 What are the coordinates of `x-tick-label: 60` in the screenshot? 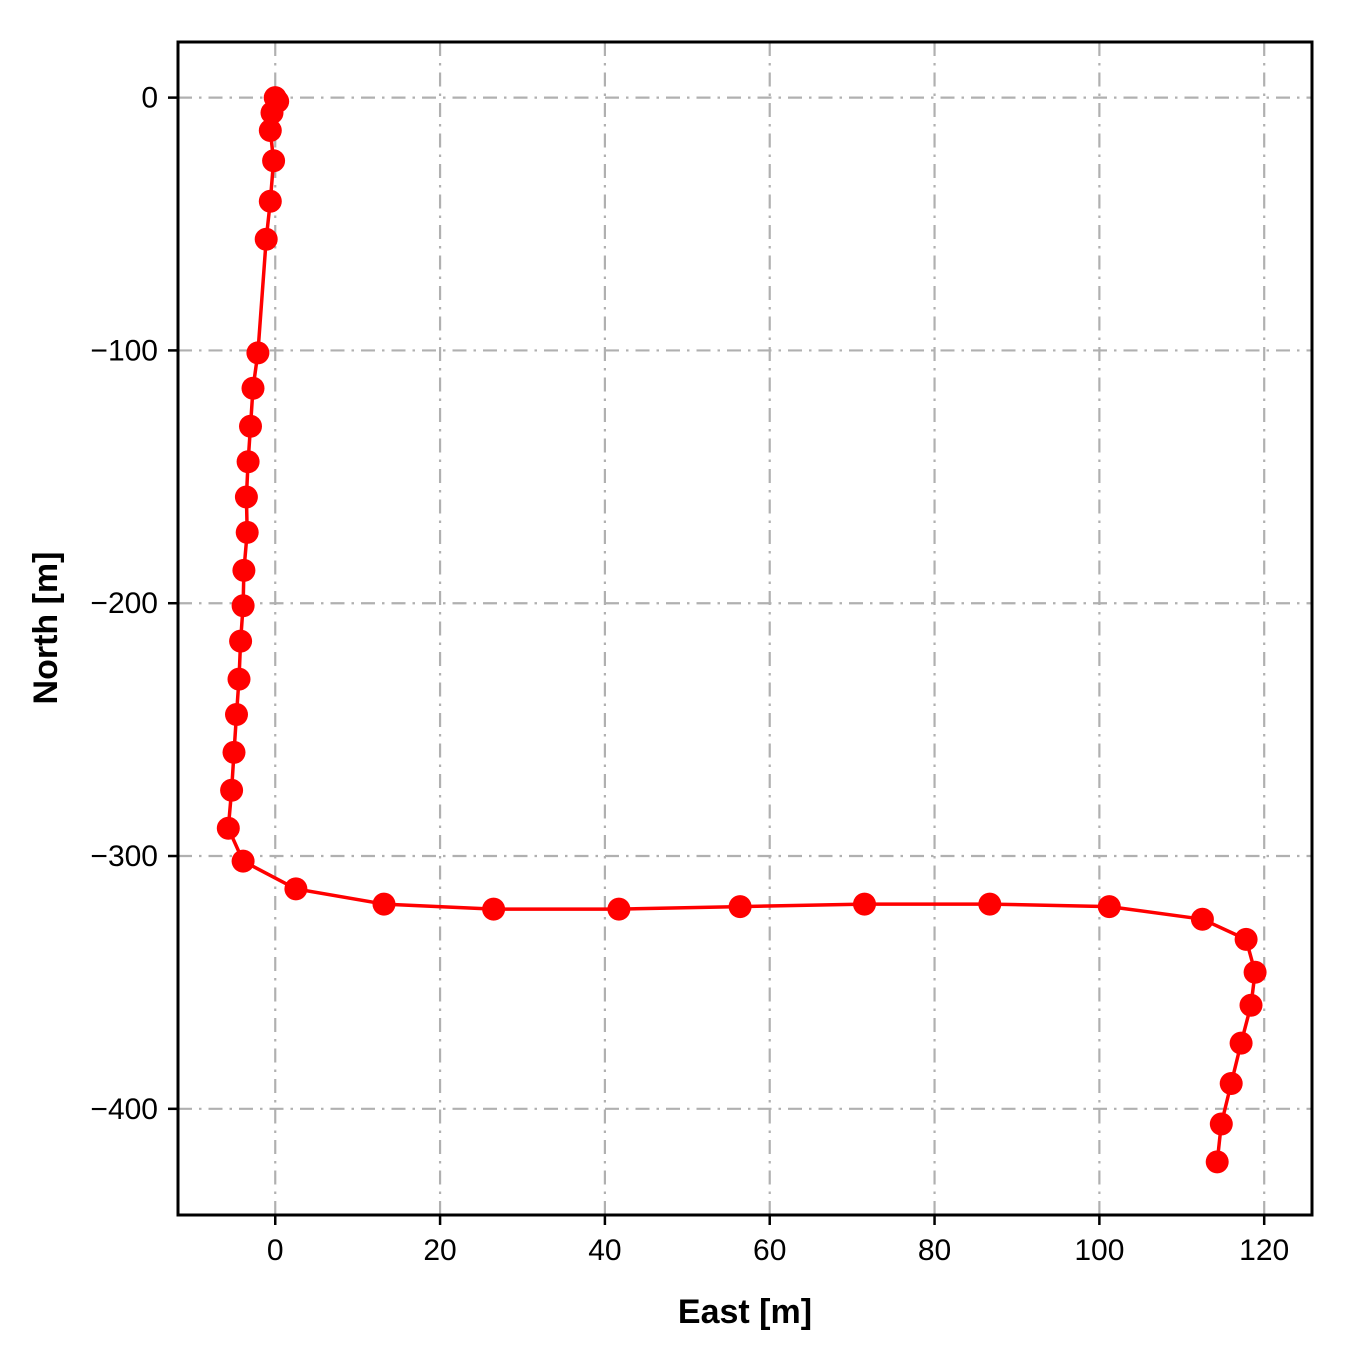 It's located at (769, 1250).